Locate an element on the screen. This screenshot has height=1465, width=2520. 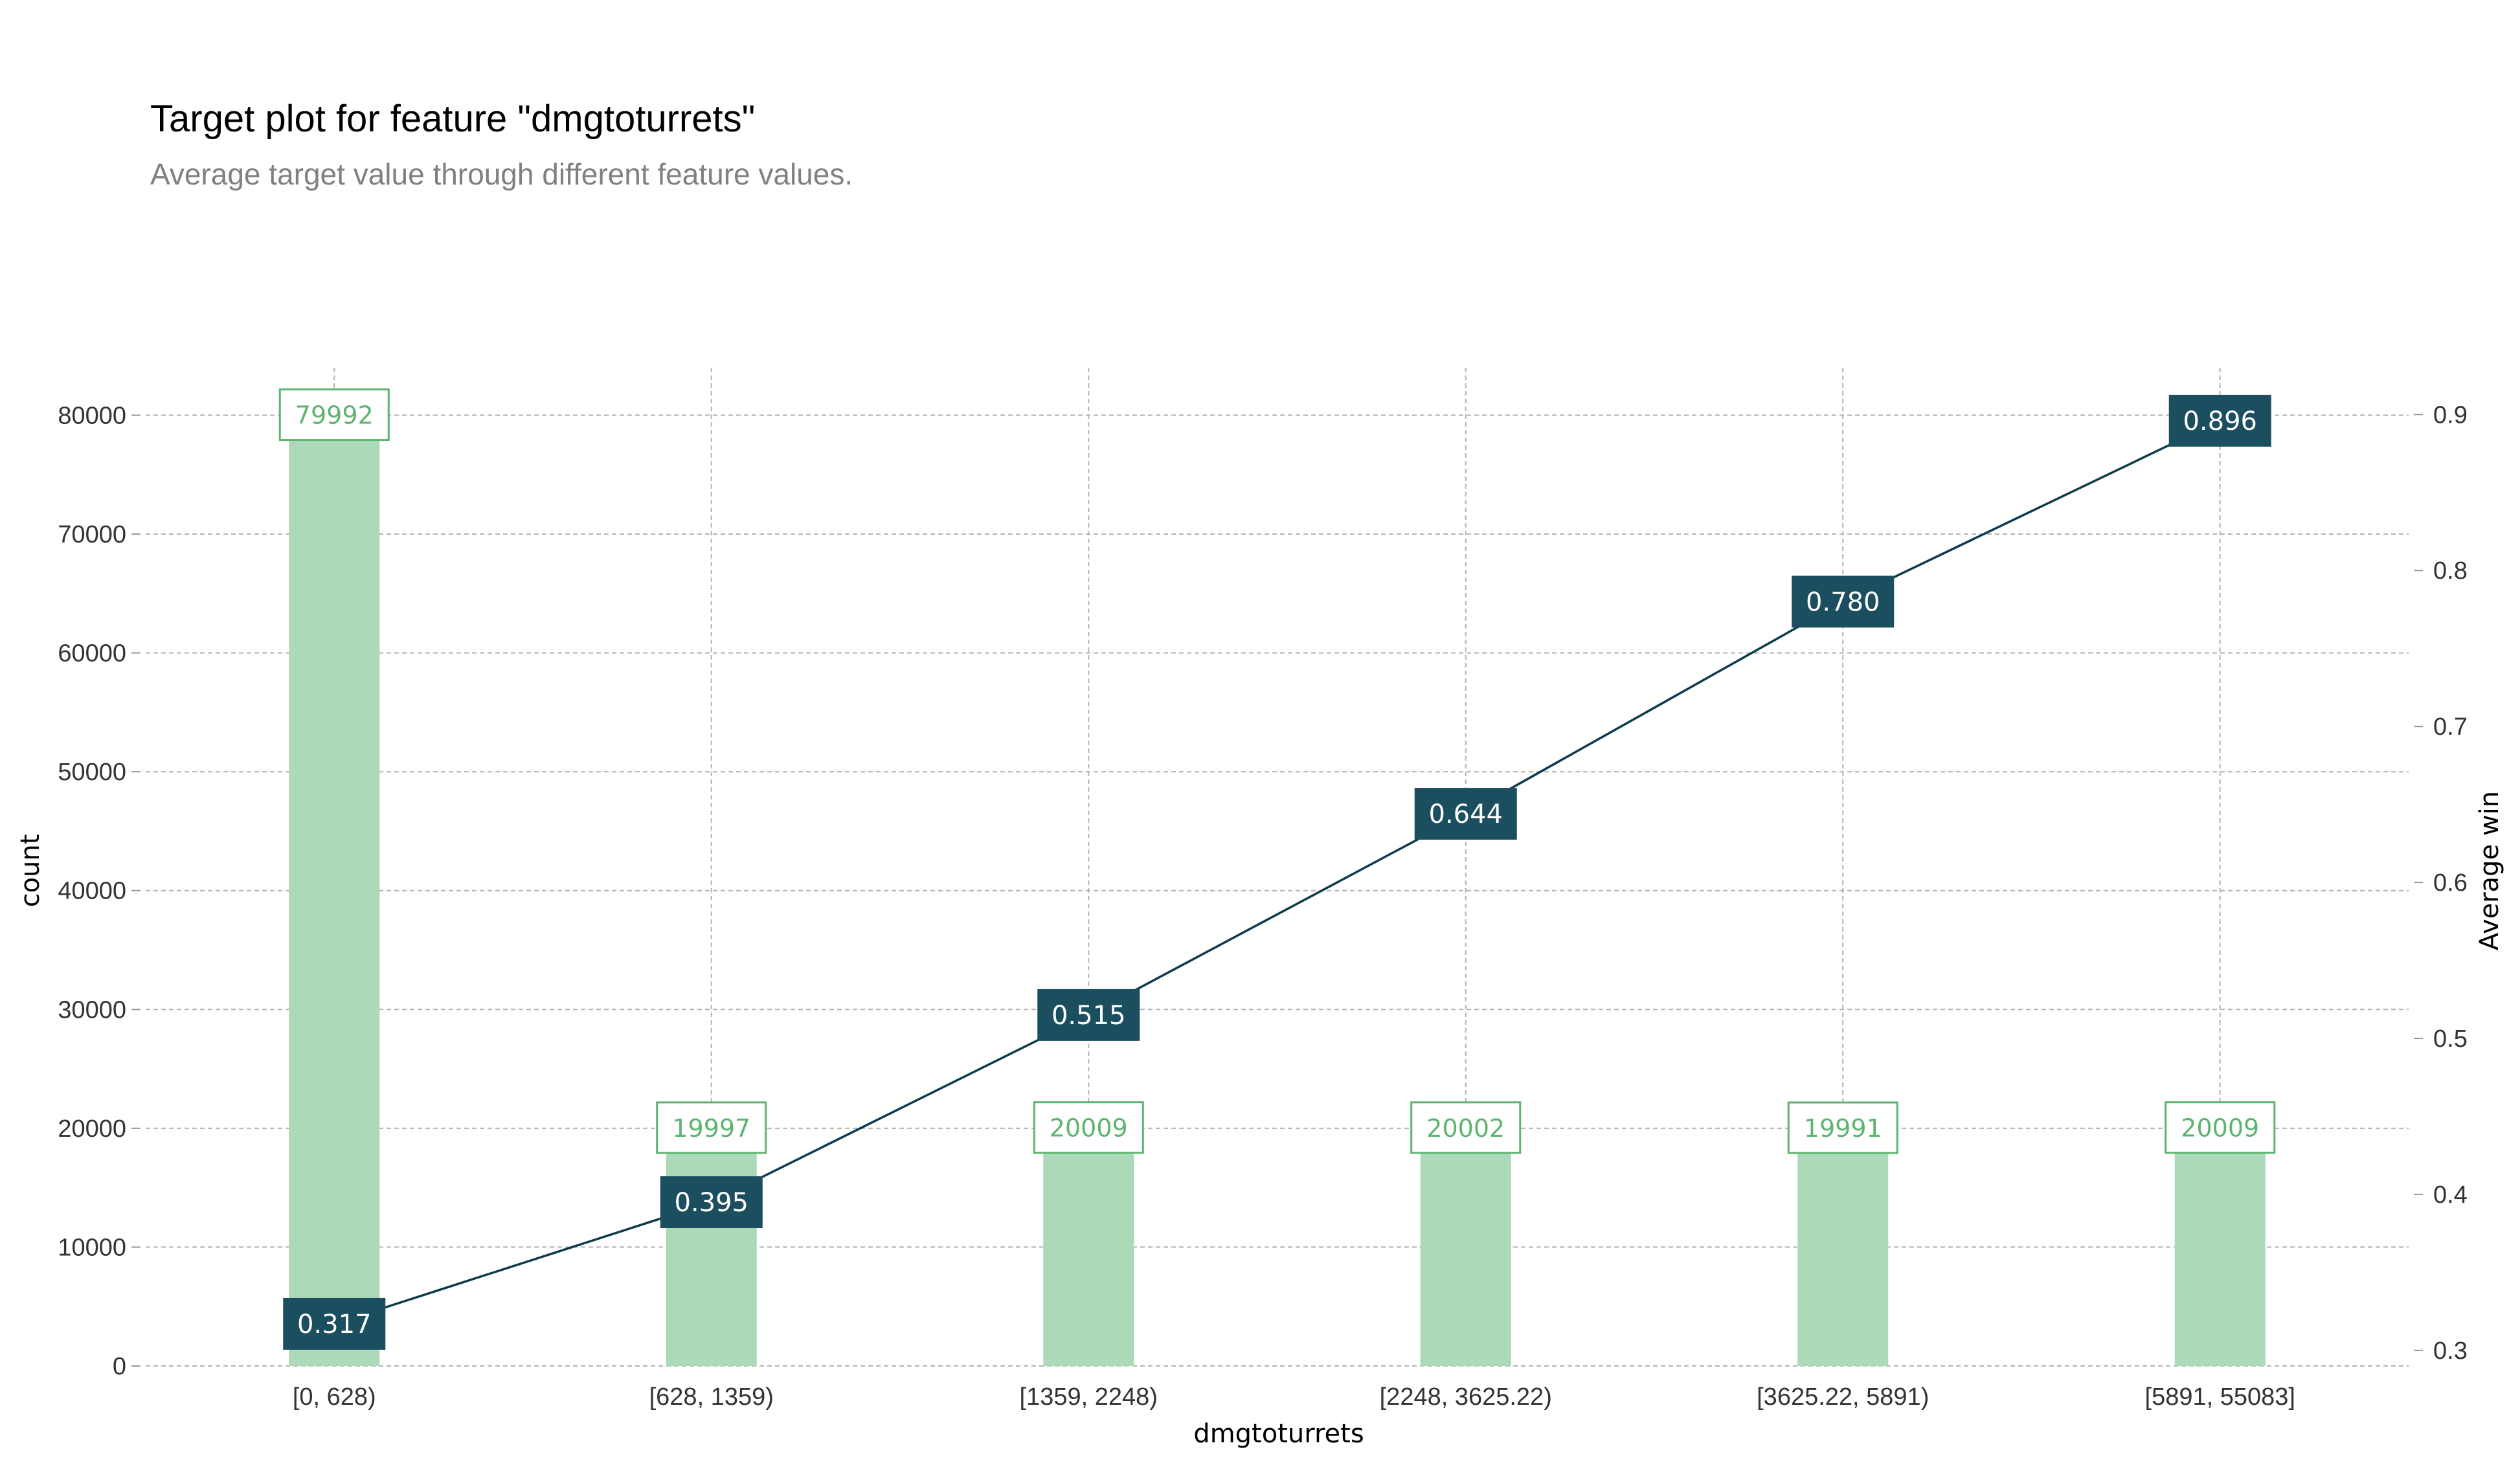
count-label: 20002 is located at coordinates (1465, 1128).